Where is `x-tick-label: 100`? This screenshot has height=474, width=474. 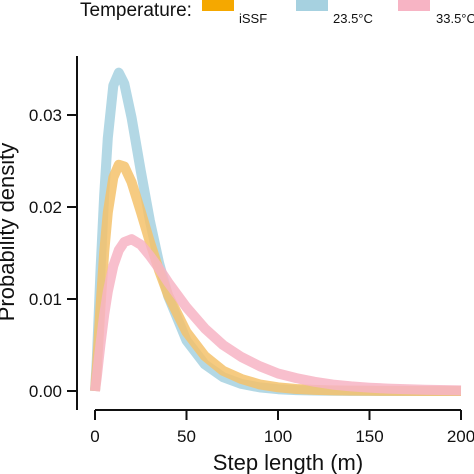
x-tick-label: 100 is located at coordinates (278, 436).